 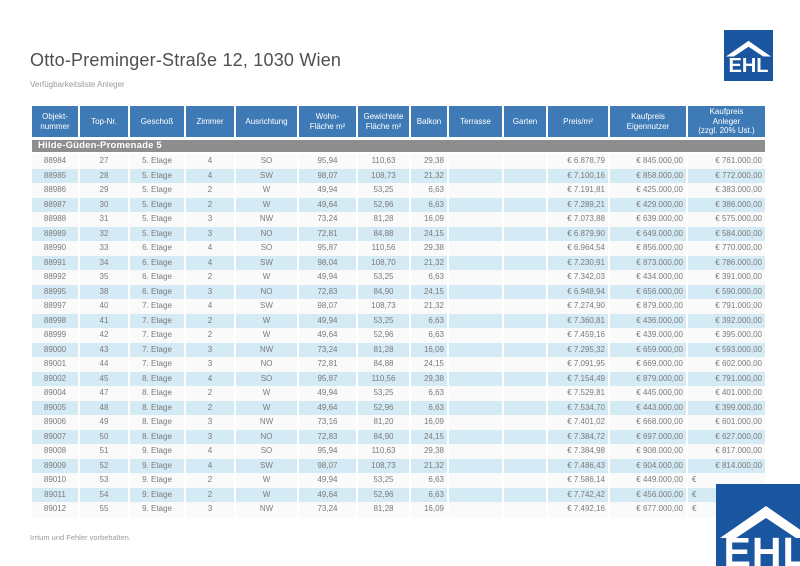 What do you see at coordinates (104, 262) in the screenshot?
I see `table-cell: 34` at bounding box center [104, 262].